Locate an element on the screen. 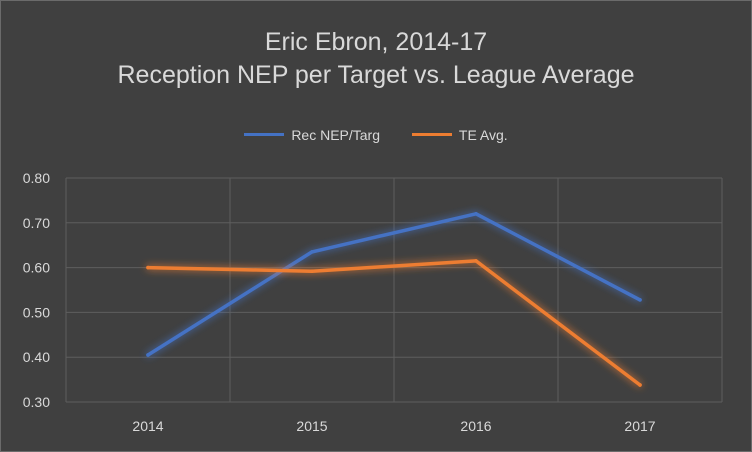 The width and height of the screenshot is (752, 452). x-axis-tick-labels: 2014 2015 2016 2017 is located at coordinates (393, 426).